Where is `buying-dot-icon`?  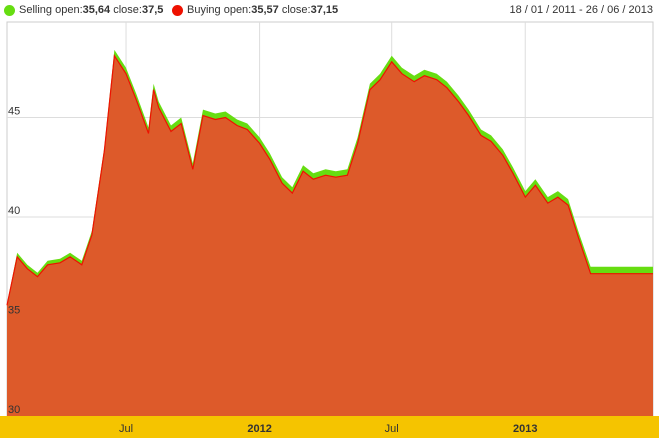
buying-dot-icon is located at coordinates (177, 10).